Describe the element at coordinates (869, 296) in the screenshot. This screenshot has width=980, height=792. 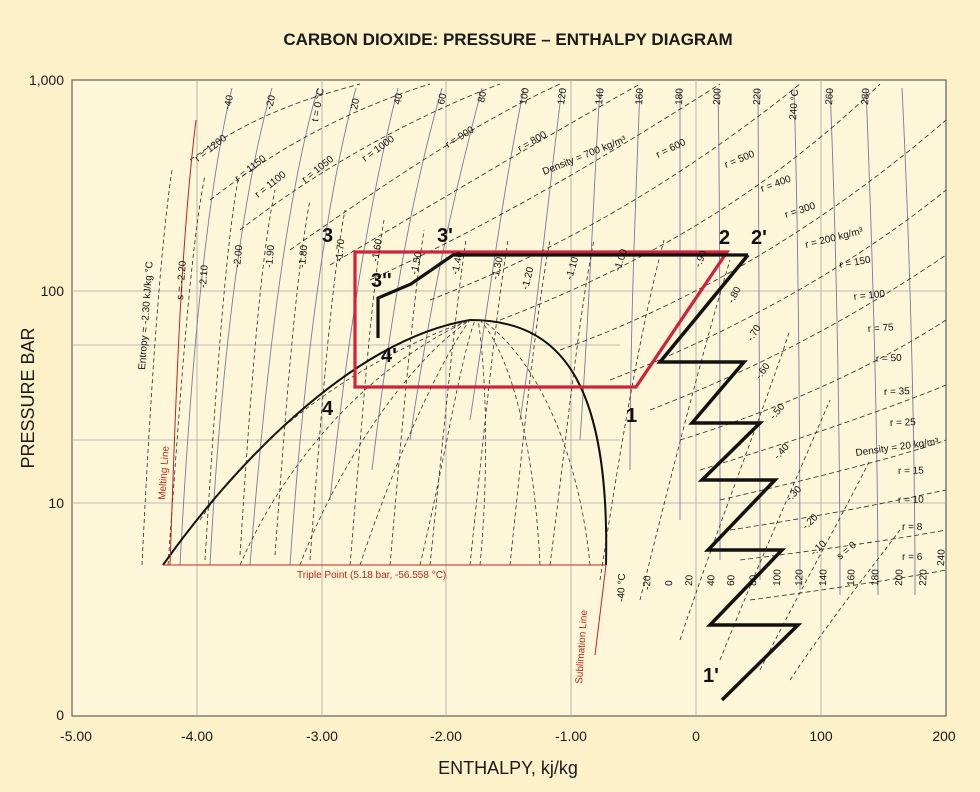
I see `density-label: r = 100` at that location.